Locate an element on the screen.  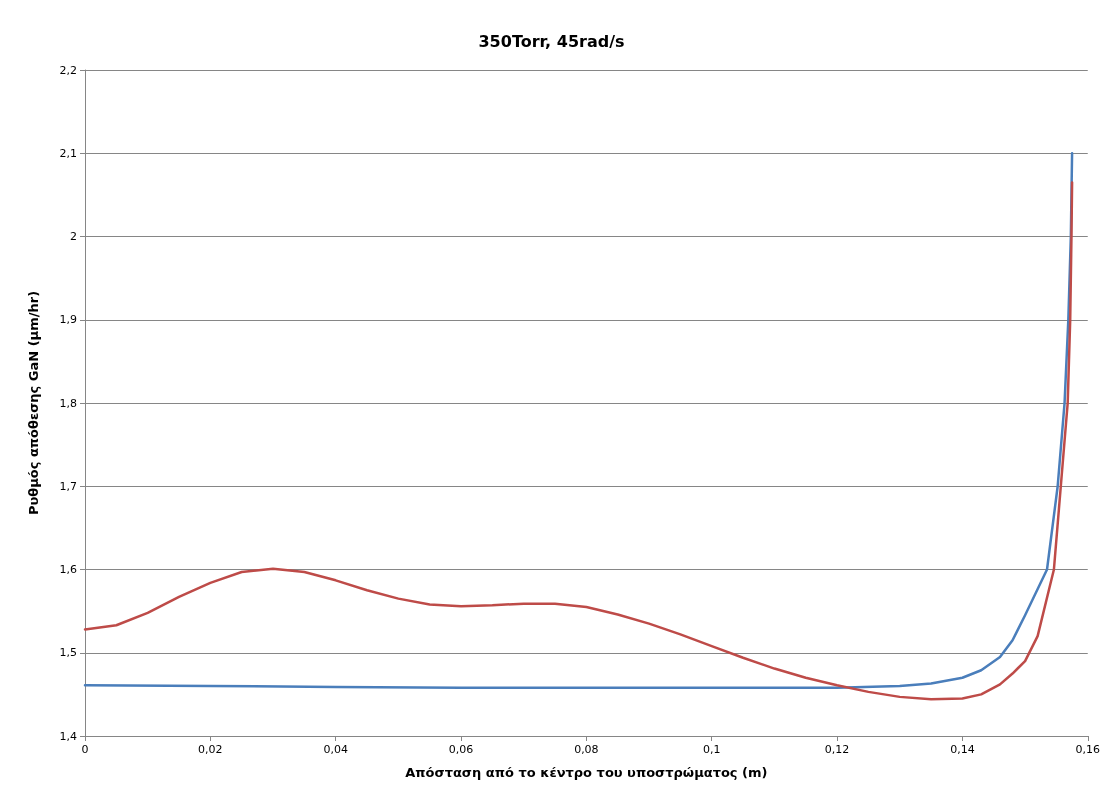
x-tick-label: 0,02 is located at coordinates (210, 749).